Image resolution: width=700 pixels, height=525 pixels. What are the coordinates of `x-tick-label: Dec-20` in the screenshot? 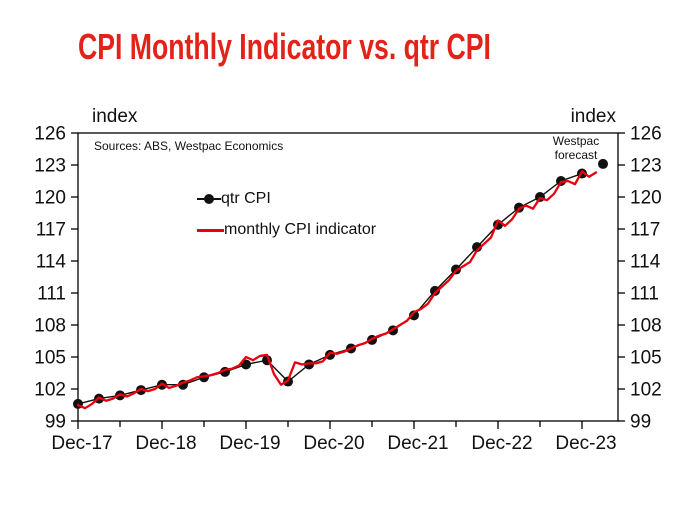 It's located at (333, 443).